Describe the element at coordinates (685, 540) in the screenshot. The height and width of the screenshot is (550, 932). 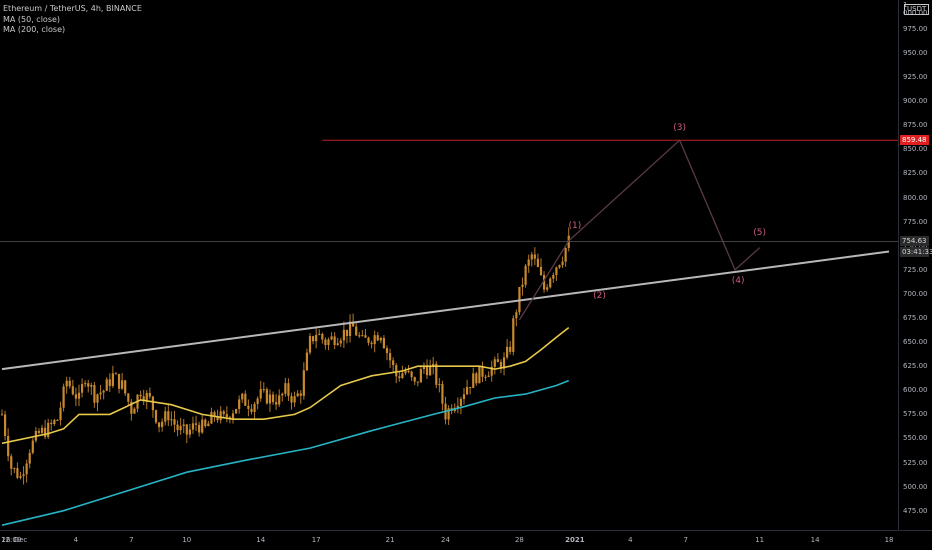
I see `time-tick-label: 7` at that location.